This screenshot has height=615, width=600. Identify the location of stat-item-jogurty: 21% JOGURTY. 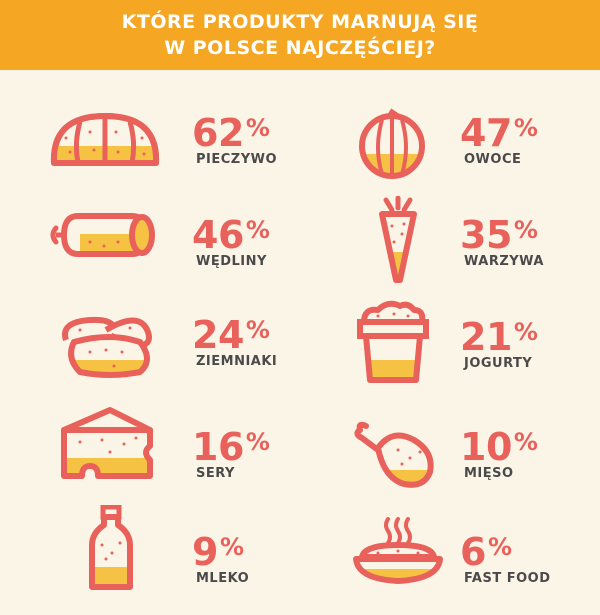
(474, 350).